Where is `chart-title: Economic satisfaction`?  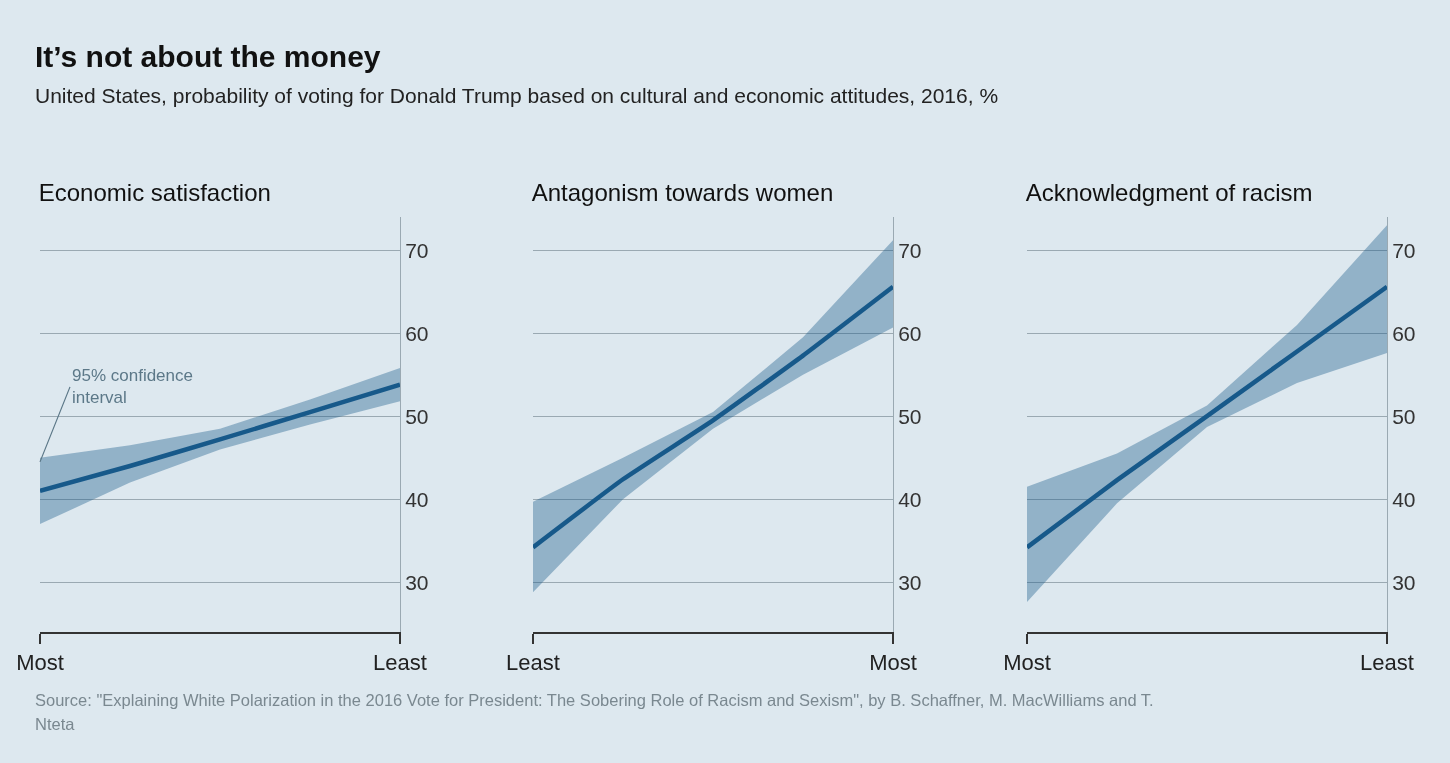
chart-title: Economic satisfaction is located at coordinates (154, 193).